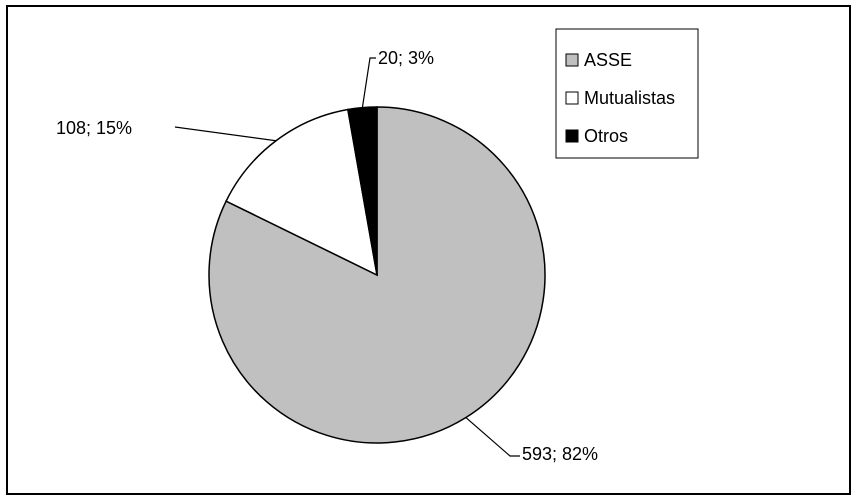 This screenshot has width=859, height=501. What do you see at coordinates (406, 58) in the screenshot?
I see `data-label-otros: 20; 3%` at bounding box center [406, 58].